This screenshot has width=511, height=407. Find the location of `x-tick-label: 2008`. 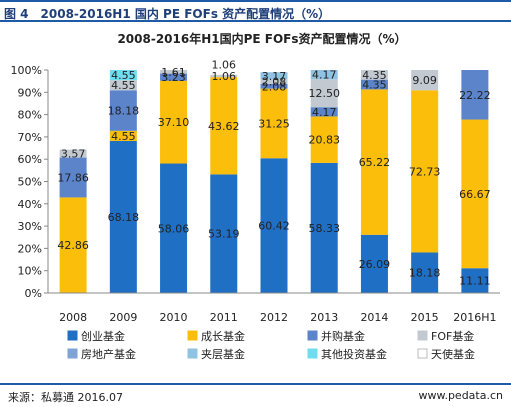

x-tick-label: 2008 is located at coordinates (73, 317).